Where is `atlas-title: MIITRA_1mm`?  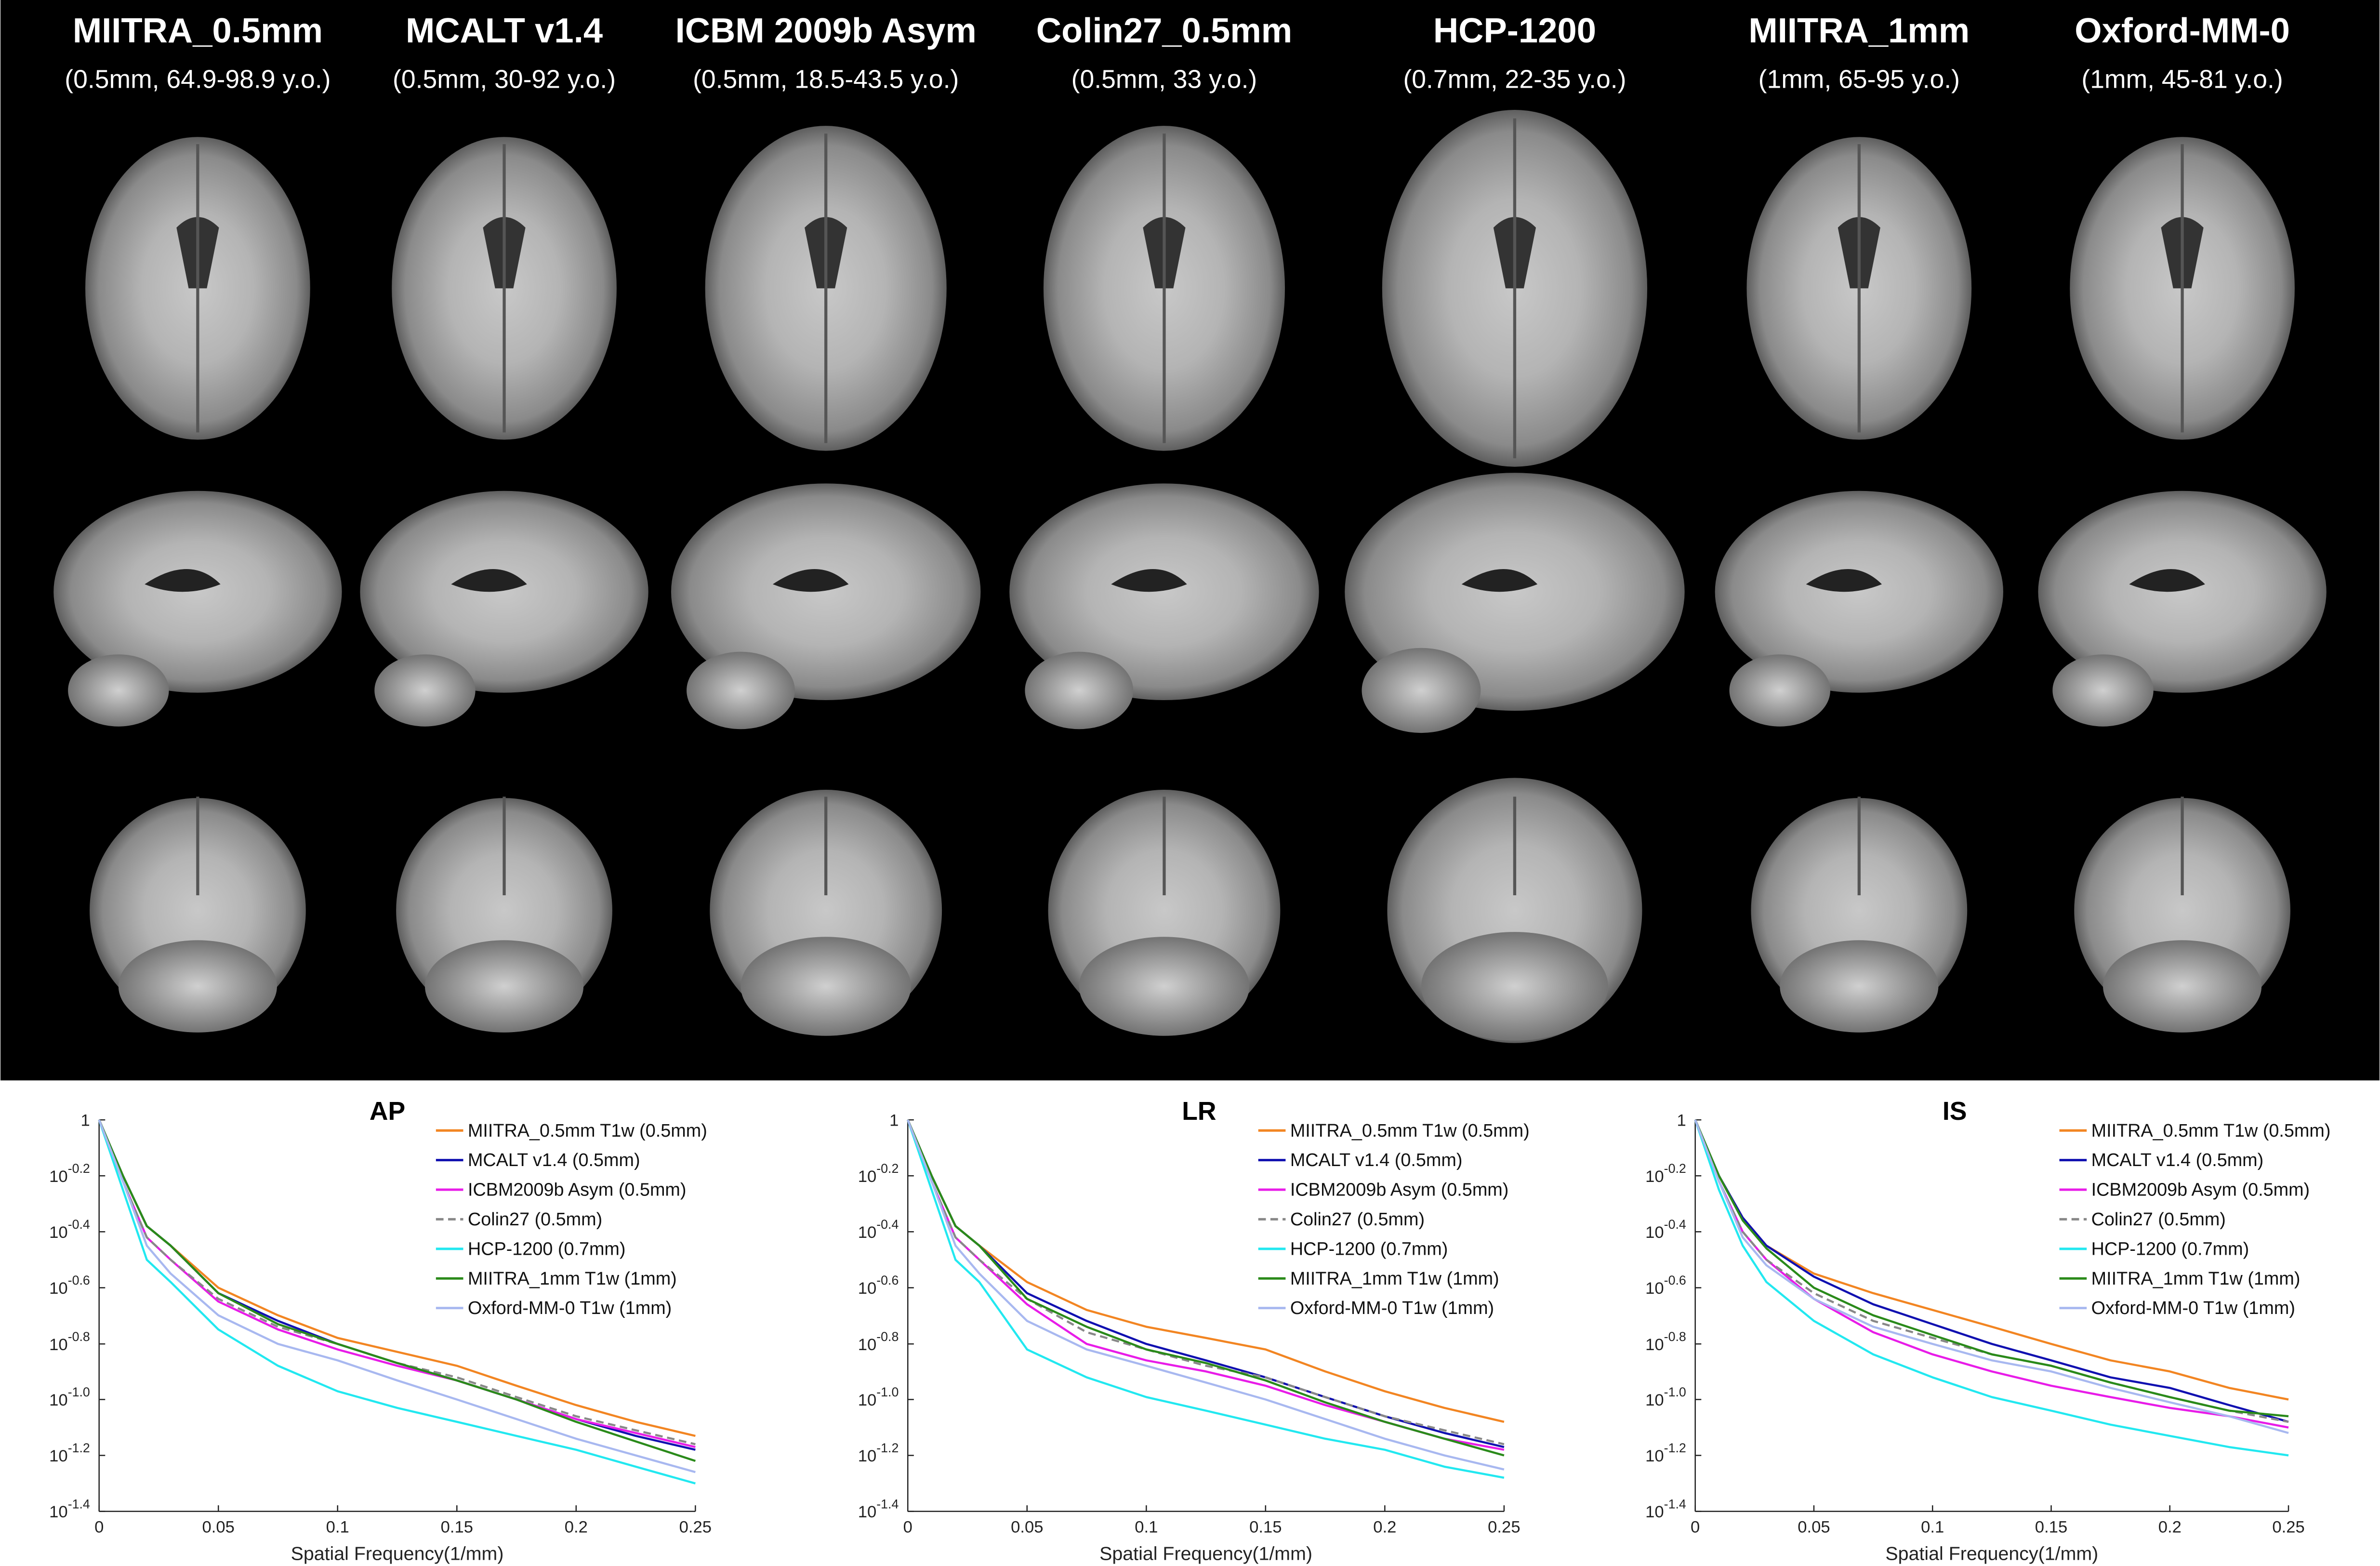
atlas-title: MIITRA_1mm is located at coordinates (1859, 31).